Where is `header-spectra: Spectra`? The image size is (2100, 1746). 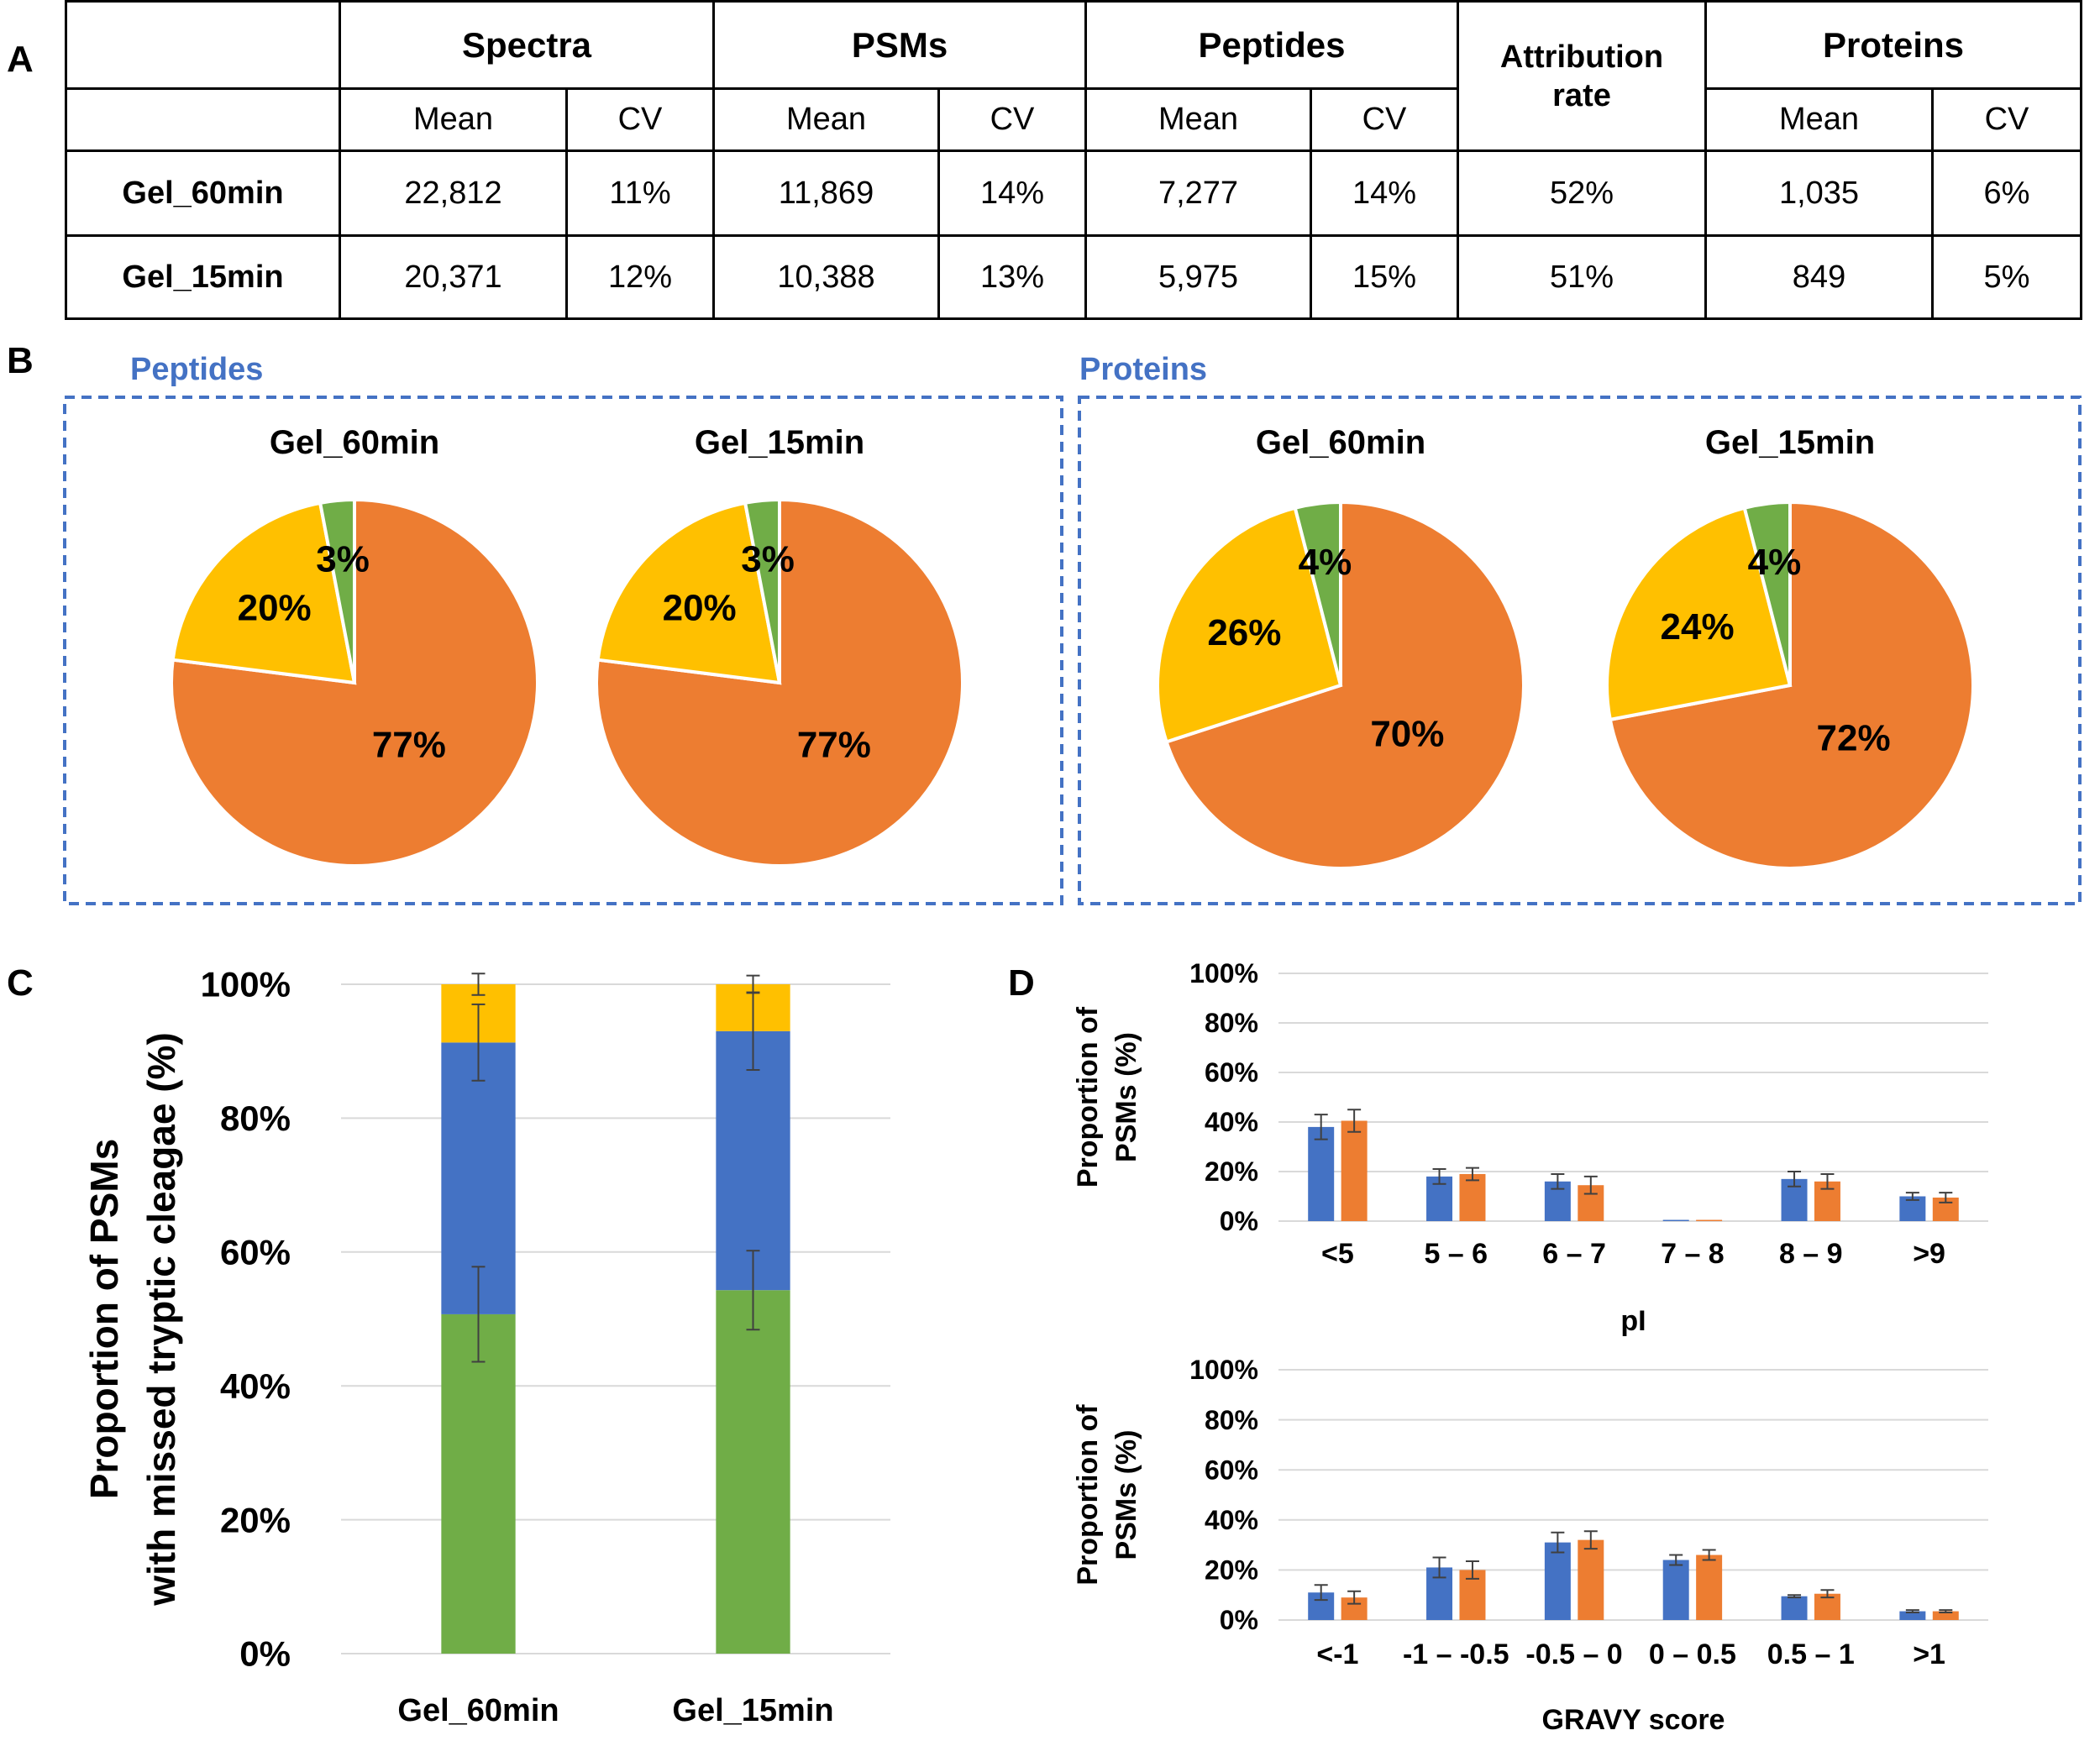 header-spectra: Spectra is located at coordinates (527, 45).